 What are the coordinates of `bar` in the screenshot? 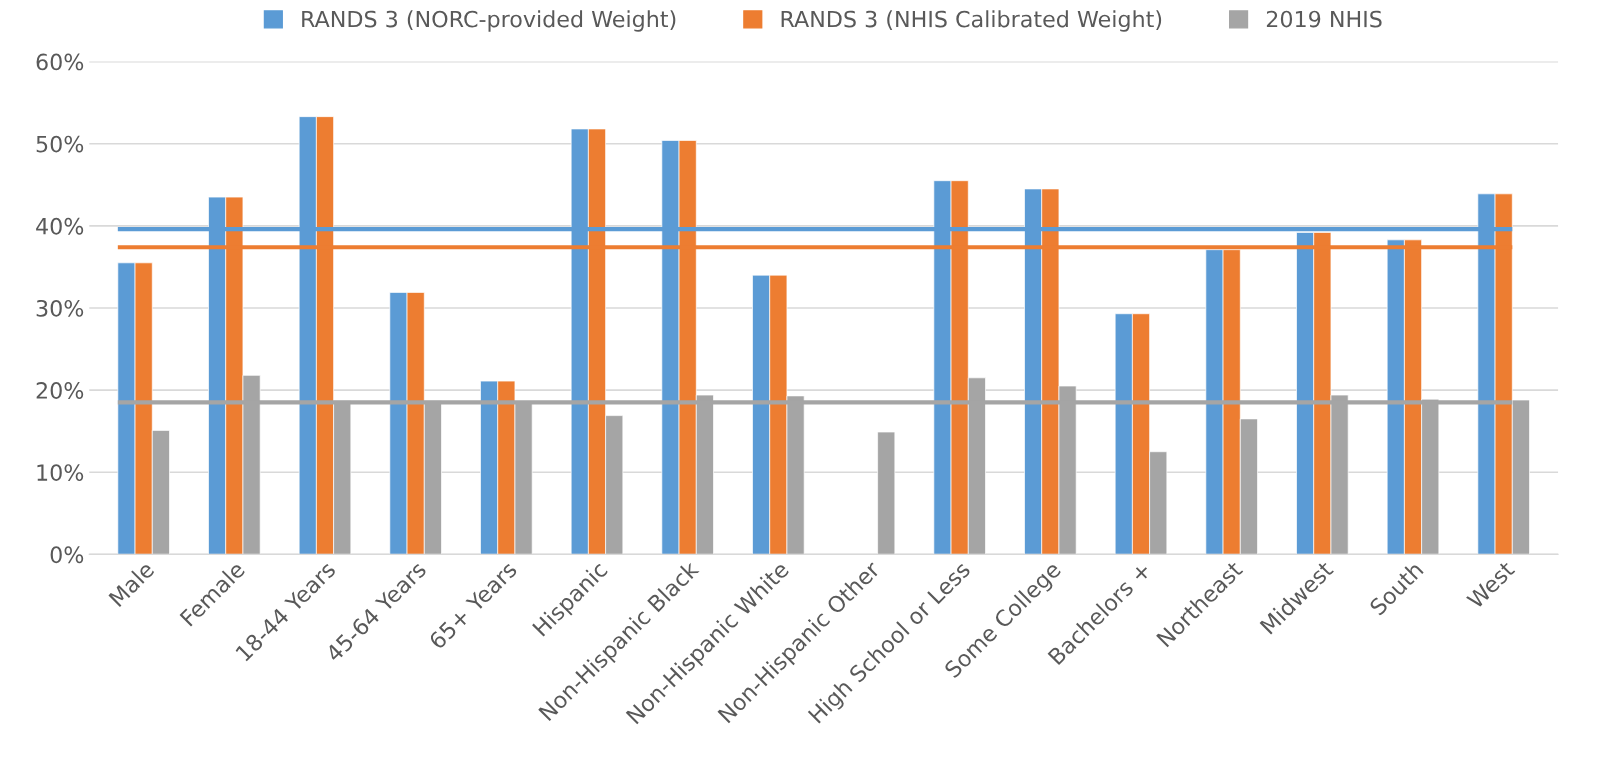 It's located at (886, 493).